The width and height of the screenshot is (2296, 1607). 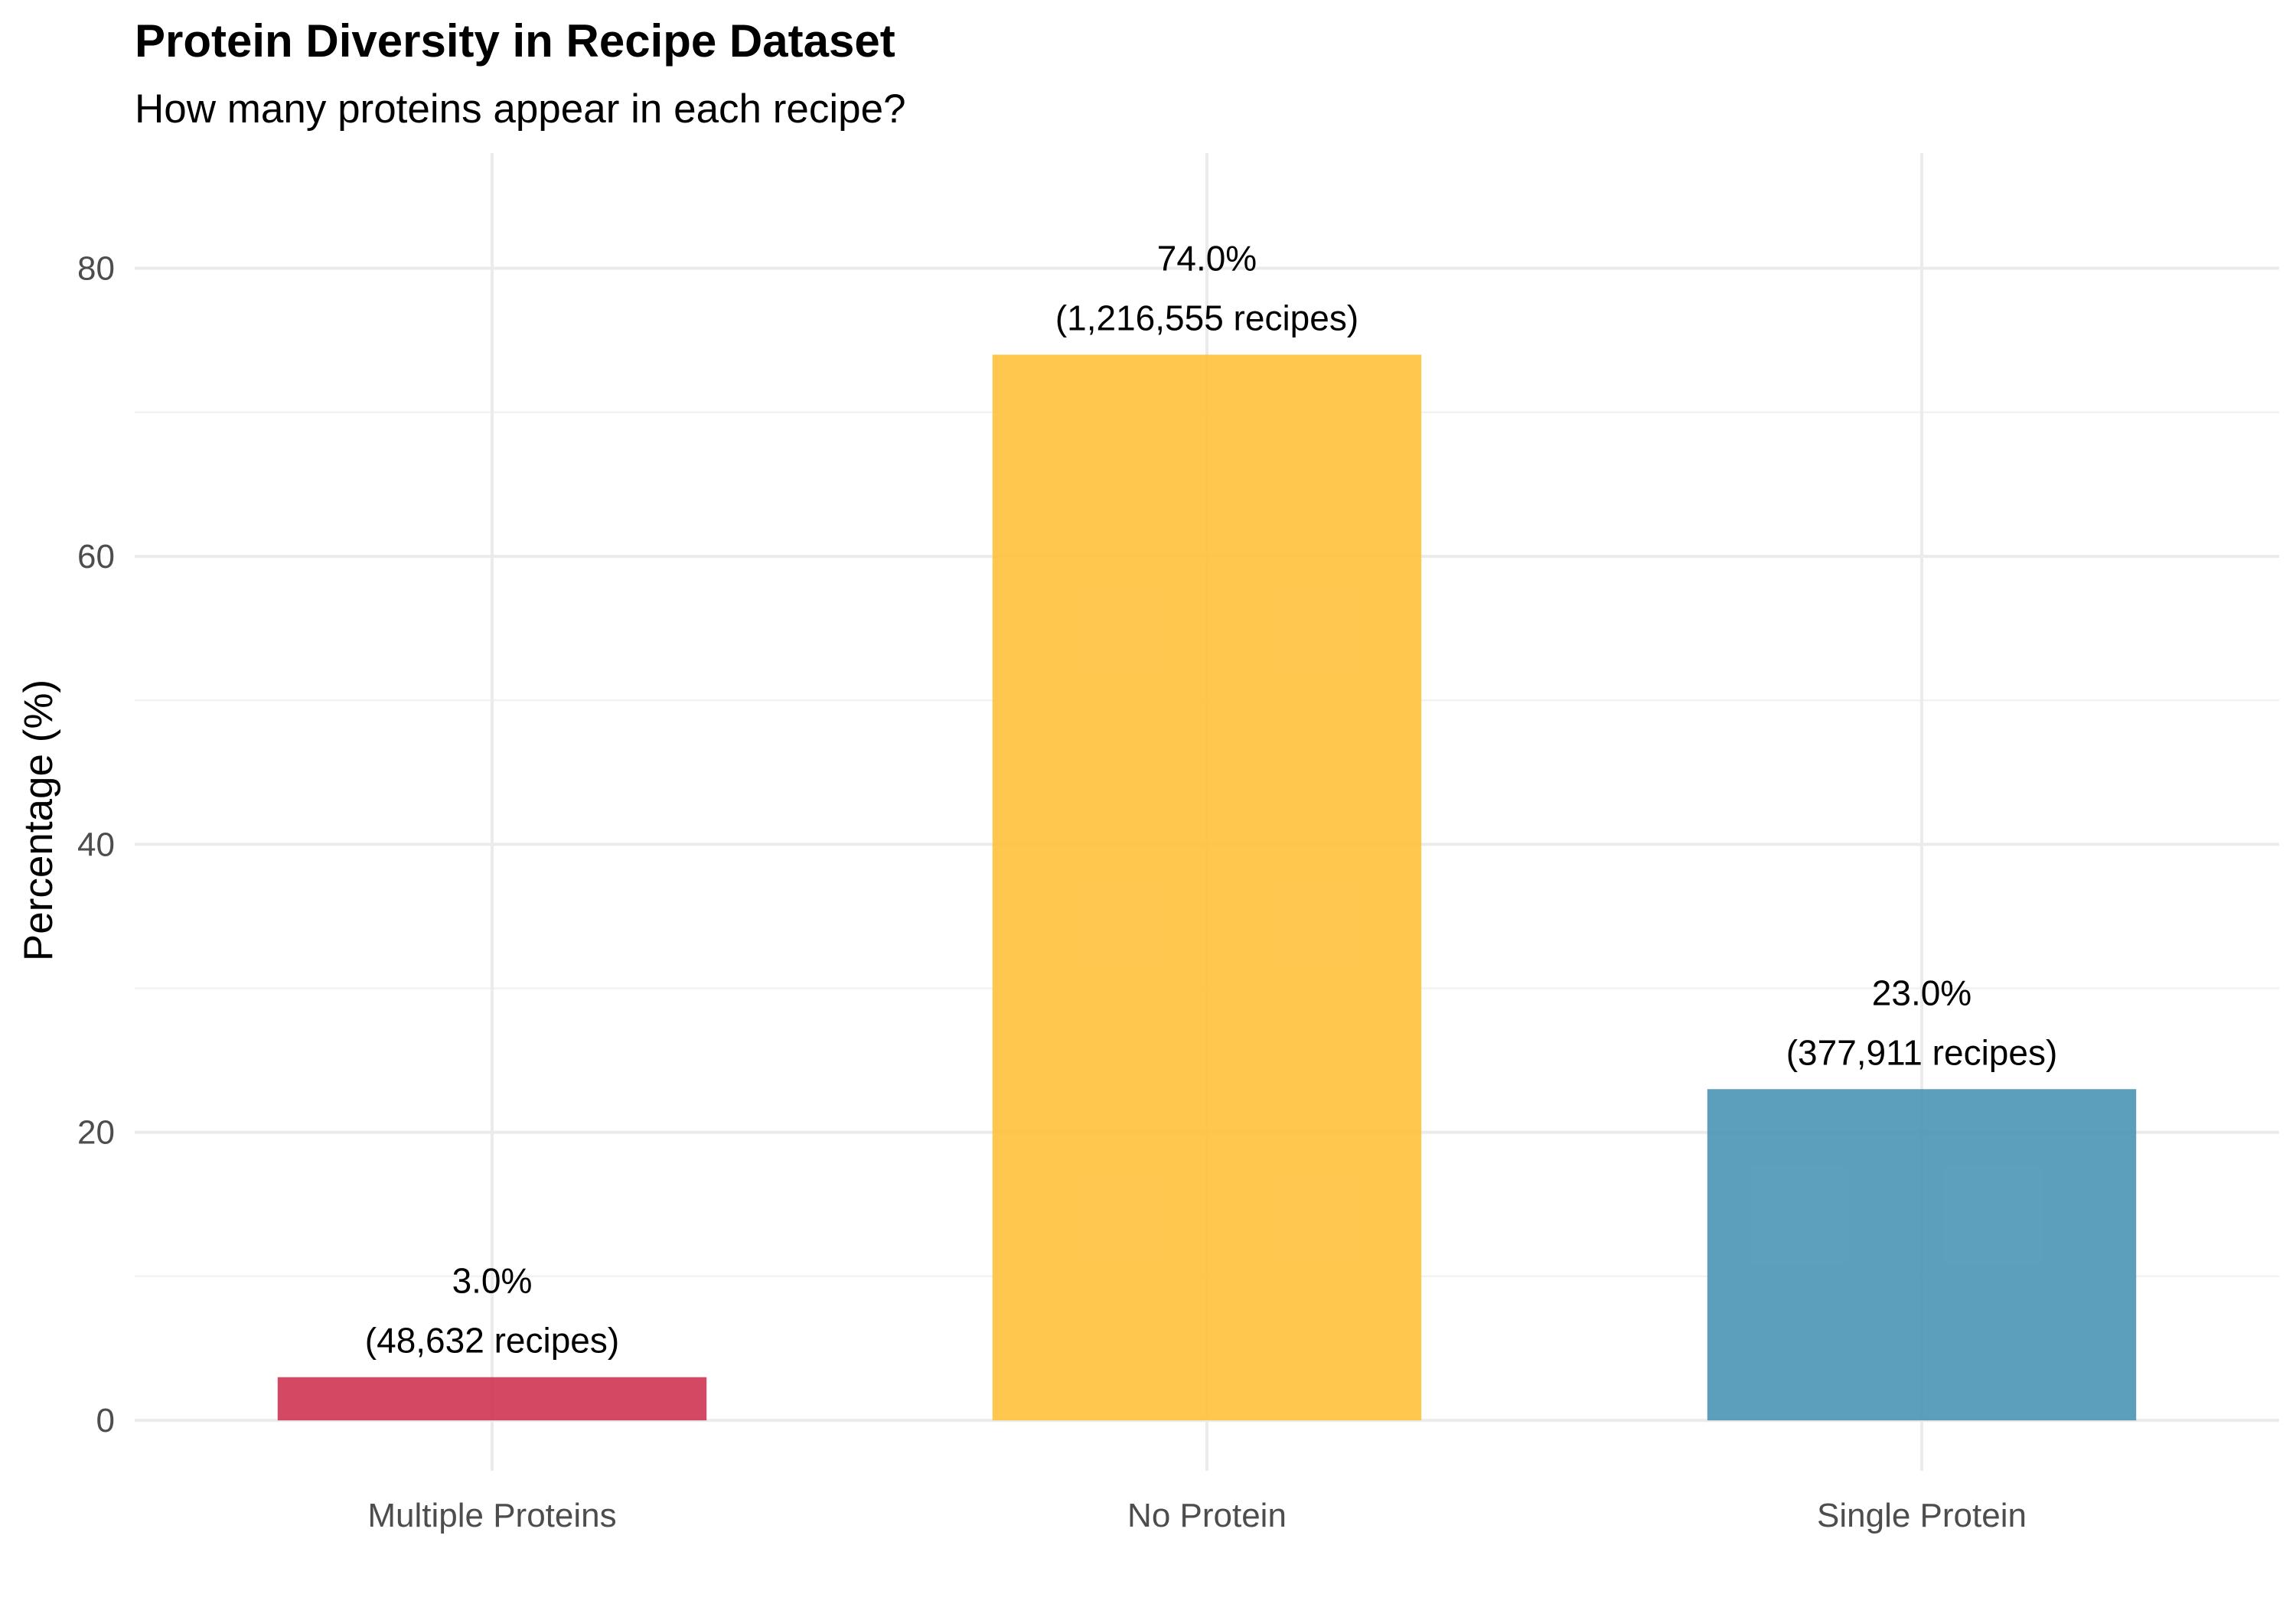 I want to click on data-label-percent: 23.0%, so click(x=1921, y=993).